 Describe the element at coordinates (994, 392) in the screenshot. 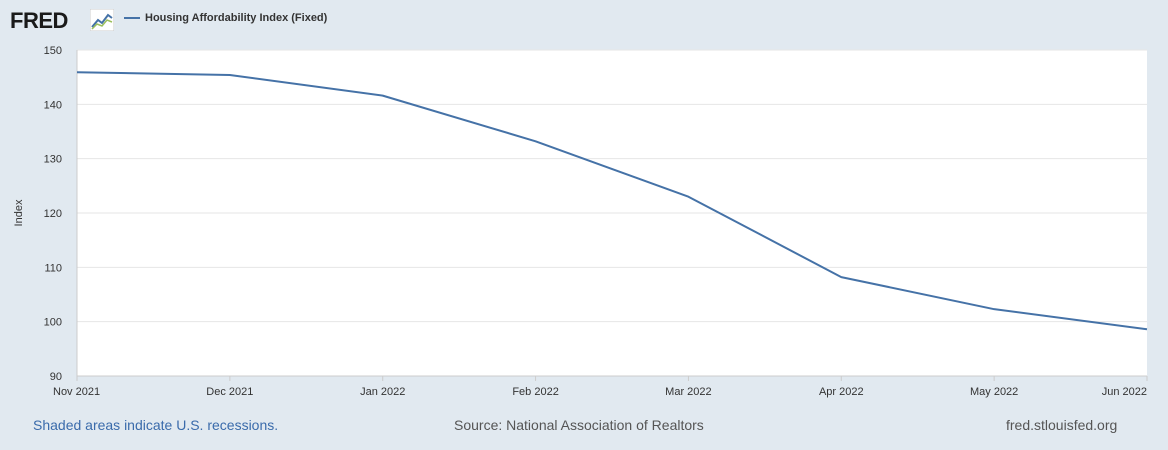

I see `x-tick-label: May 2022` at that location.